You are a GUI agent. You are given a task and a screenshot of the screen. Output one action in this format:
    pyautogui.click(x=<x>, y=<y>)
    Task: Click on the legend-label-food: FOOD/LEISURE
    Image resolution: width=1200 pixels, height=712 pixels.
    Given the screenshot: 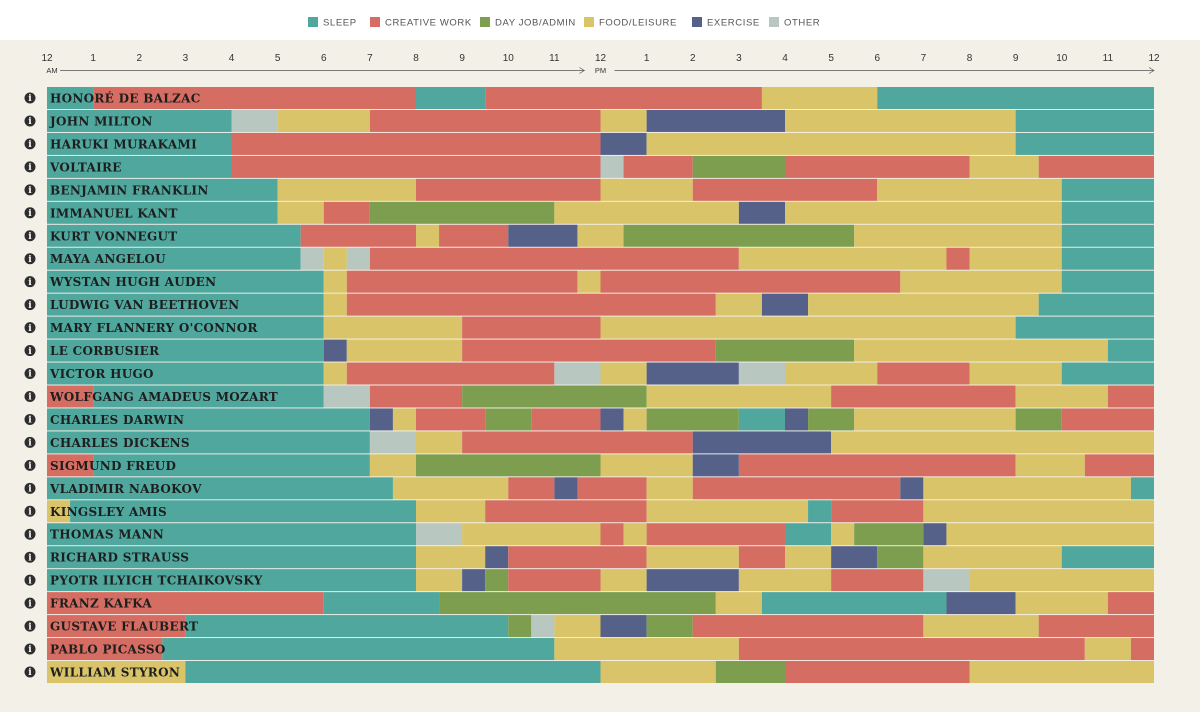 What is the action you would take?
    pyautogui.click(x=638, y=23)
    